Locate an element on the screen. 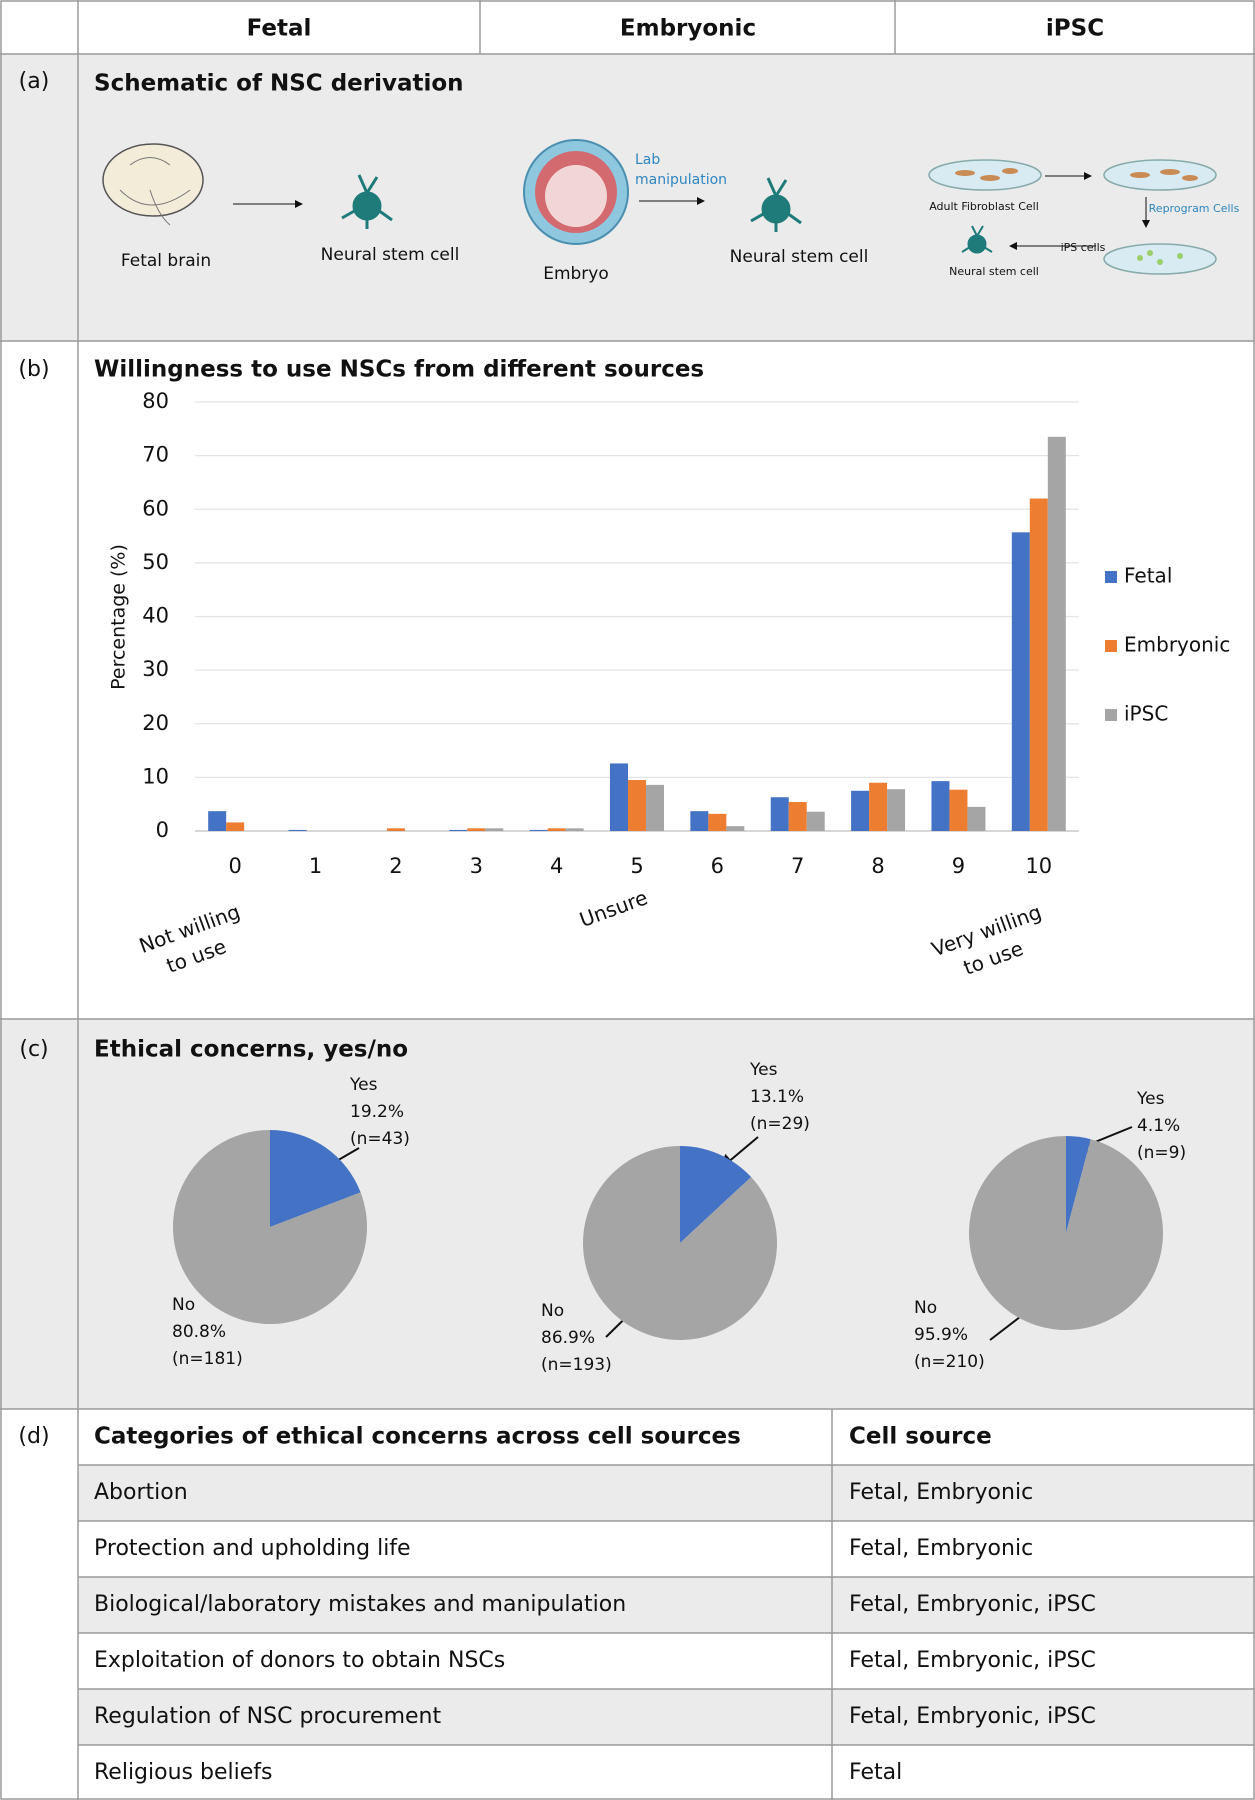 The width and height of the screenshot is (1255, 1800). column-header: Embryonic is located at coordinates (688, 29).